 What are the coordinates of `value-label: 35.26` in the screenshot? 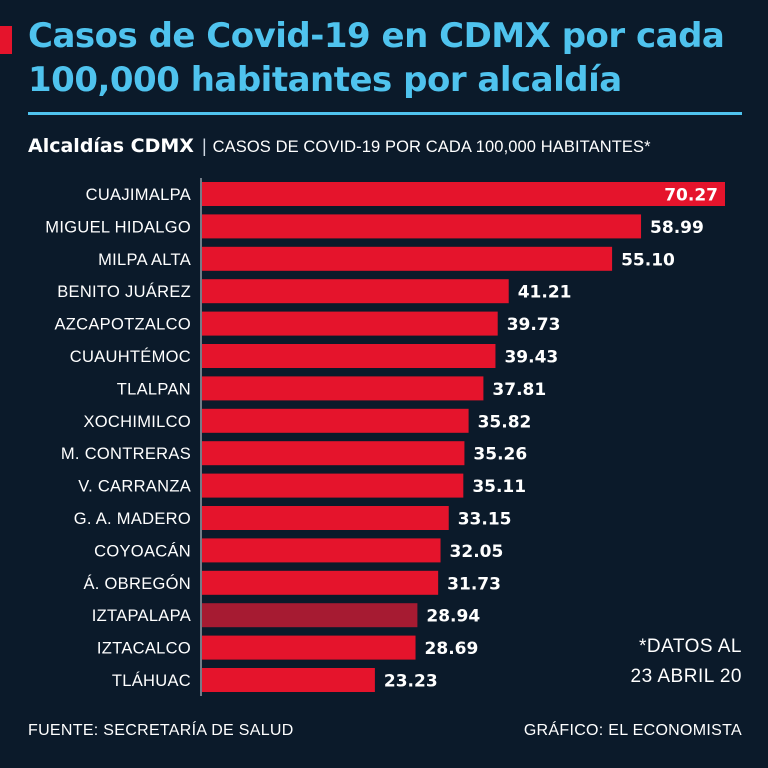 It's located at (500, 455).